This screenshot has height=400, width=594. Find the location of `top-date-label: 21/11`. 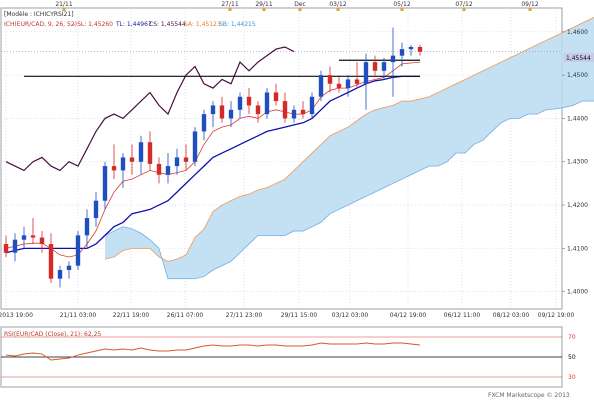

top-date-label: 21/11 is located at coordinates (63, 4).